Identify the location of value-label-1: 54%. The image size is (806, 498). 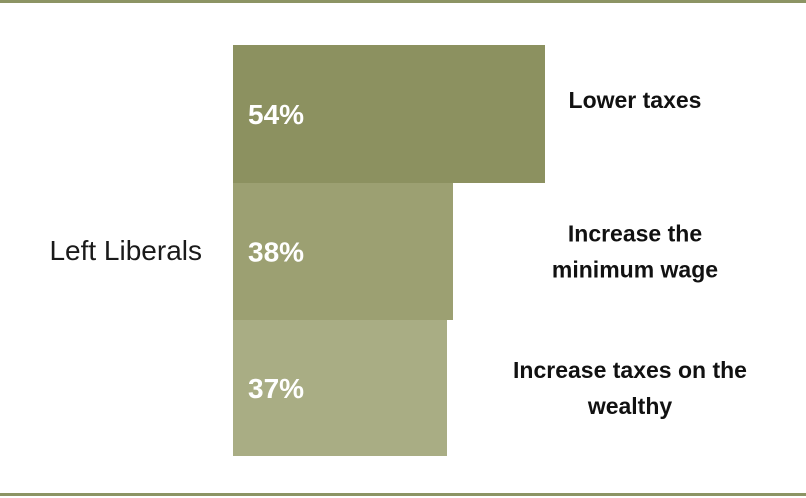
(276, 114).